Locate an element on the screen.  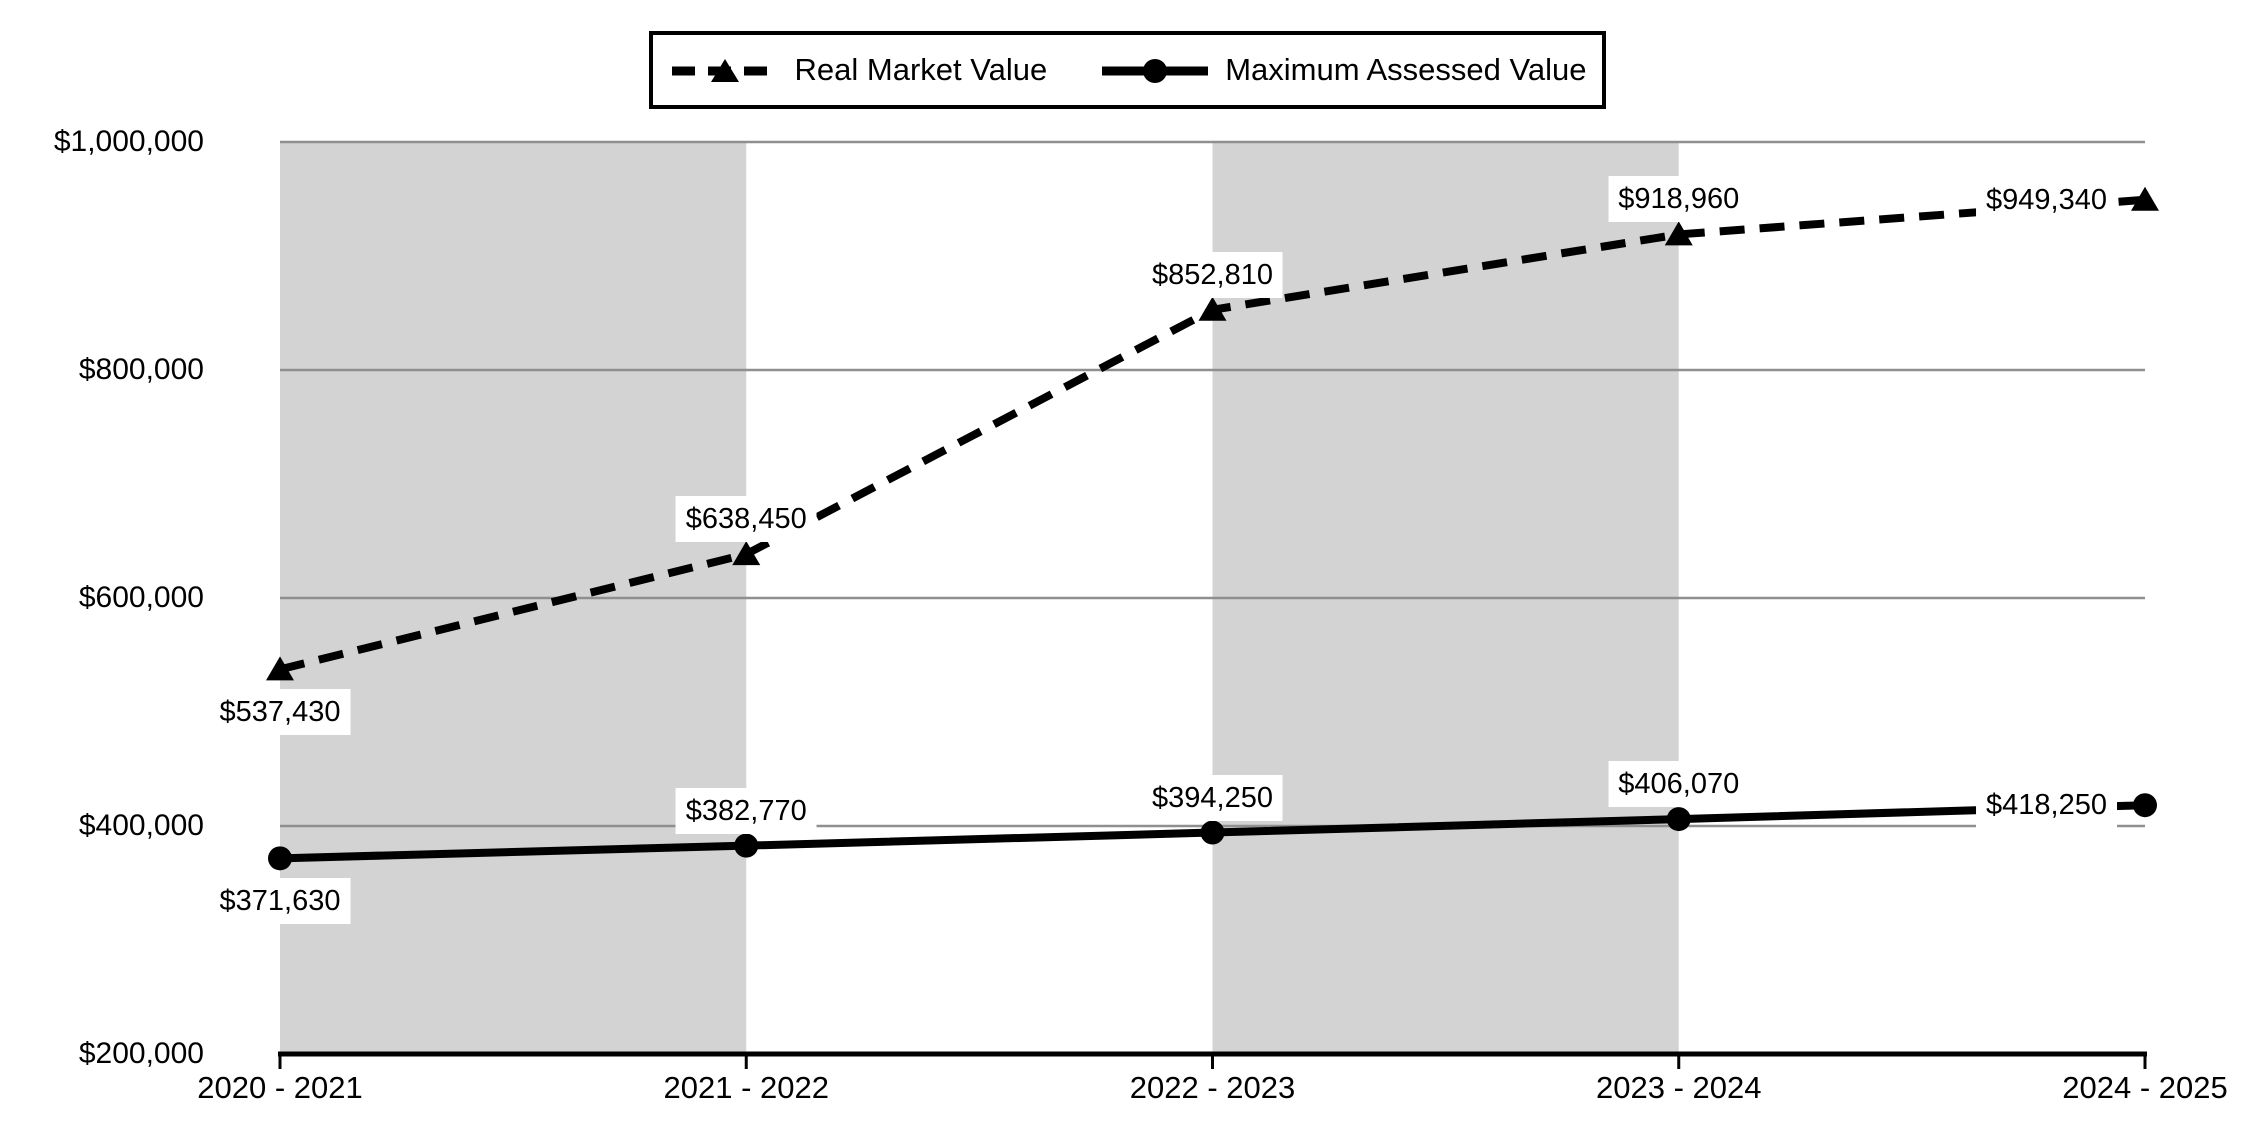
legend-label-real-market-value: Real Market Value is located at coordinates (921, 69).